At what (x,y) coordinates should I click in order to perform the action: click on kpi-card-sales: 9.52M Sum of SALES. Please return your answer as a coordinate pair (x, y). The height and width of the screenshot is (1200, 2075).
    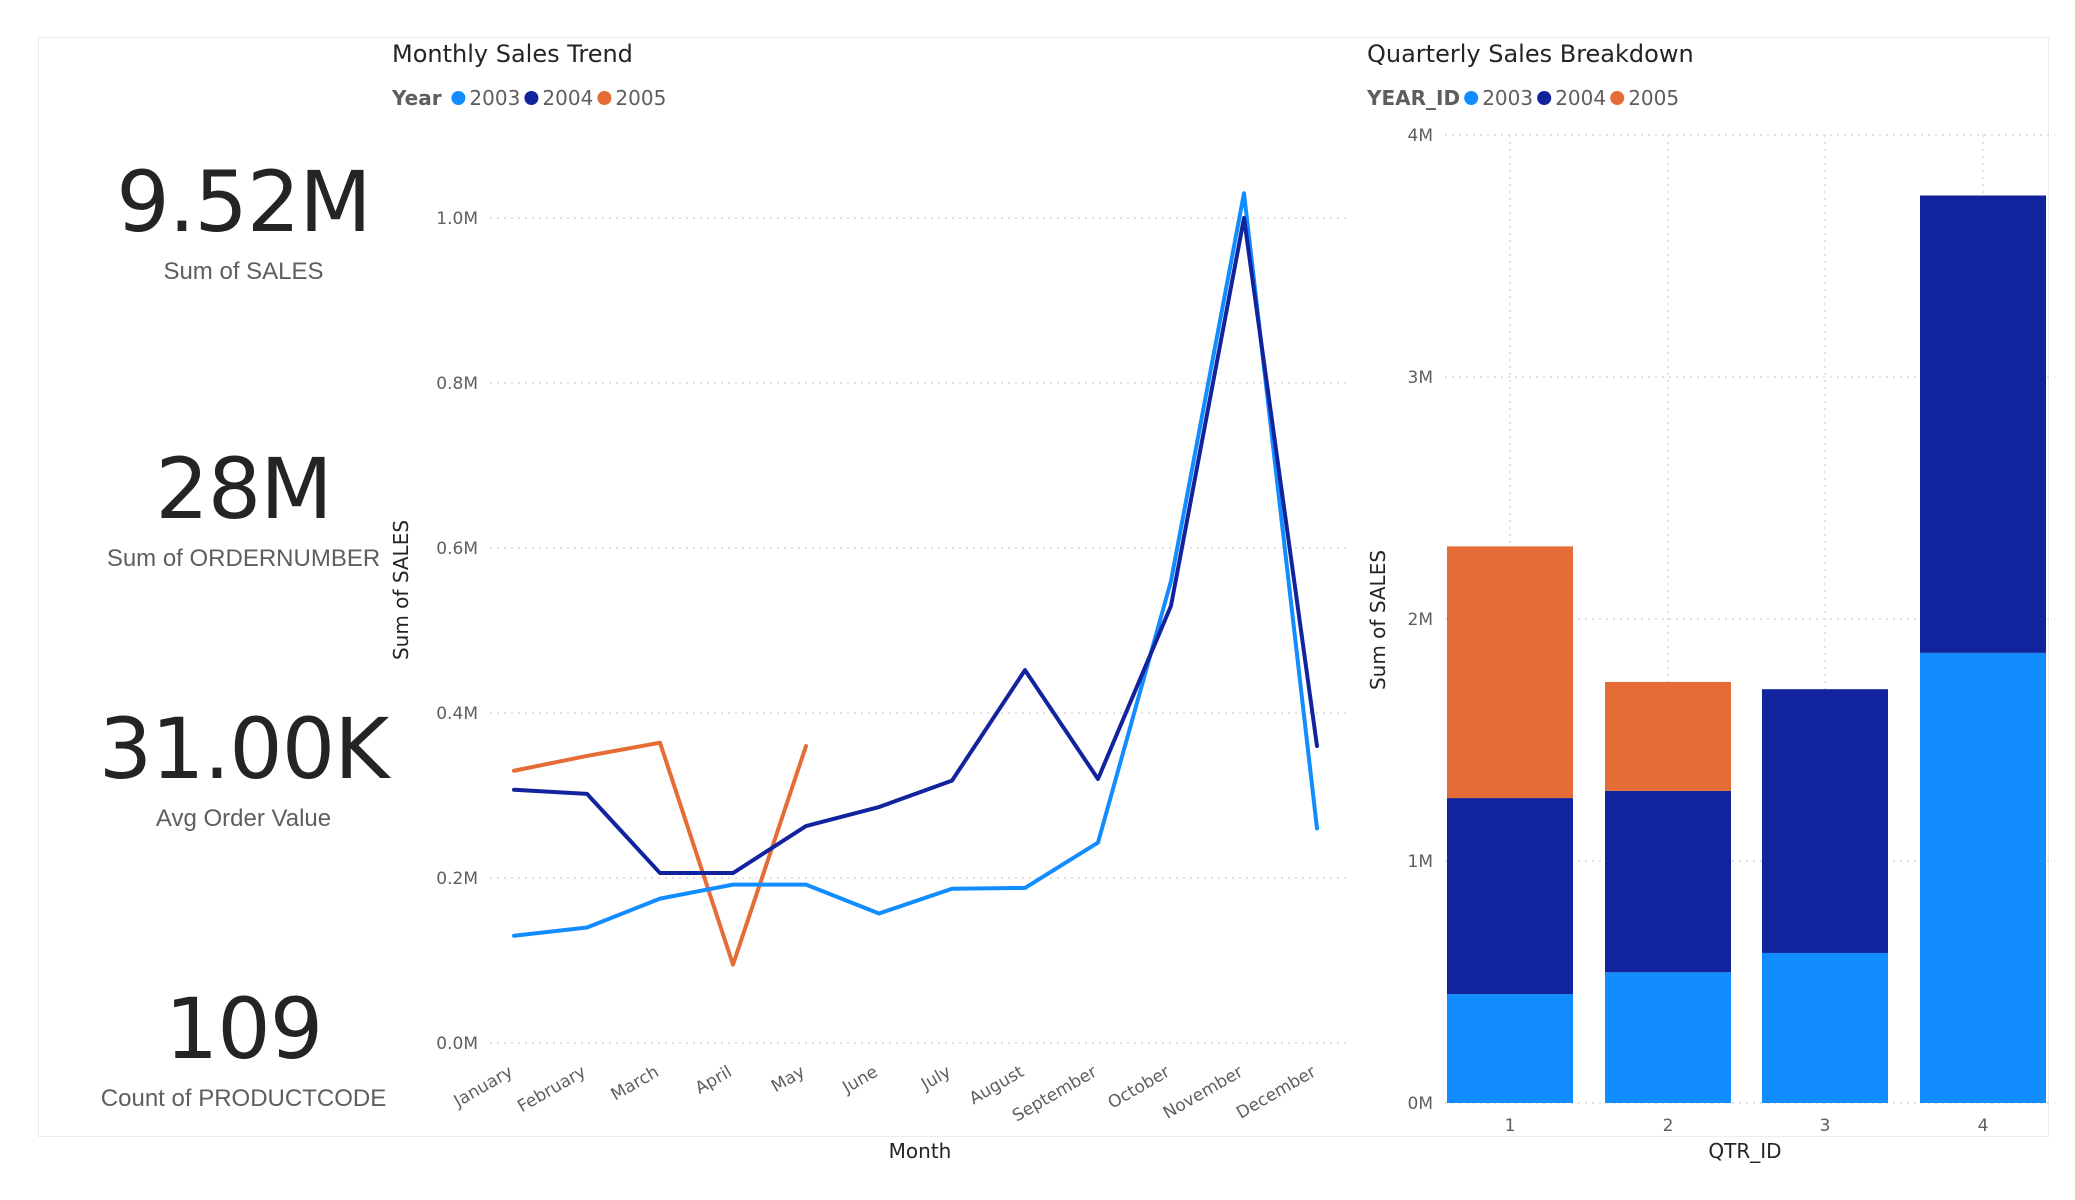
    Looking at the image, I should click on (243, 223).